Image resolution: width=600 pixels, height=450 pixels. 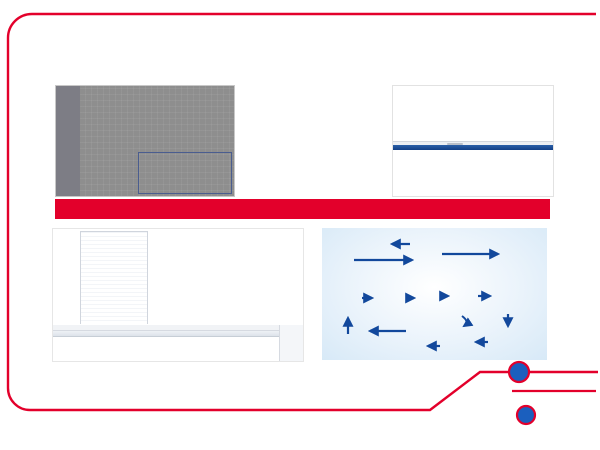 I want to click on blocks-canvas, so click(x=157, y=141).